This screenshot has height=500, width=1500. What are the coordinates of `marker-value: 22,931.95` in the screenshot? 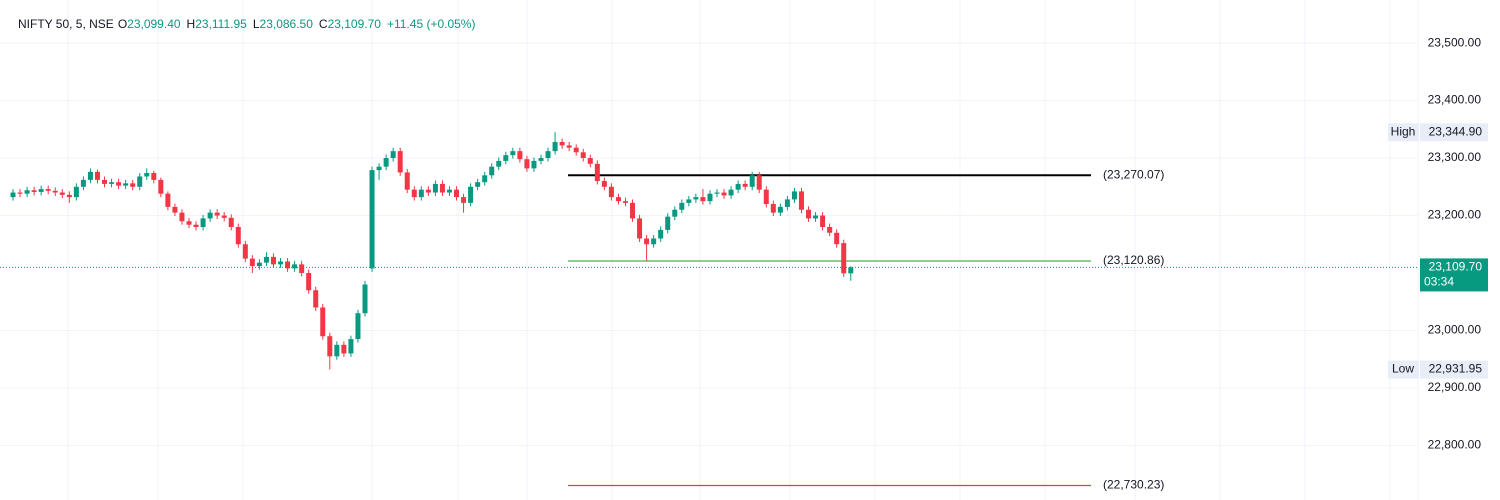 It's located at (1456, 369).